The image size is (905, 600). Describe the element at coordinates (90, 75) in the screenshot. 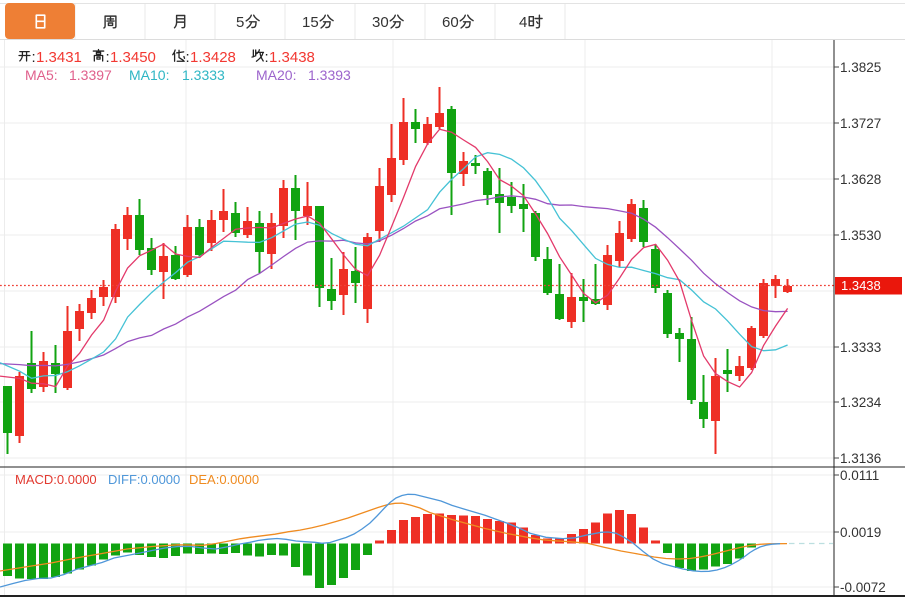

I see `svg-text: 1.3397` at that location.